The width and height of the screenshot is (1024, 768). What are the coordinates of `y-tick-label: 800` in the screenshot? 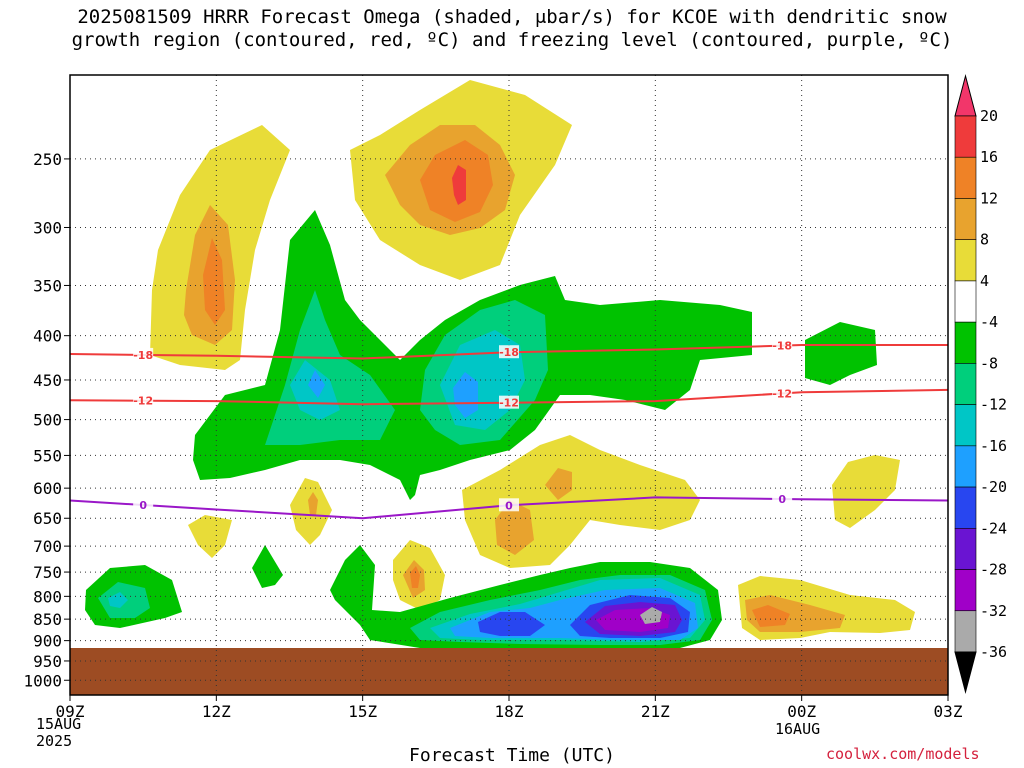 It's located at (47, 596).